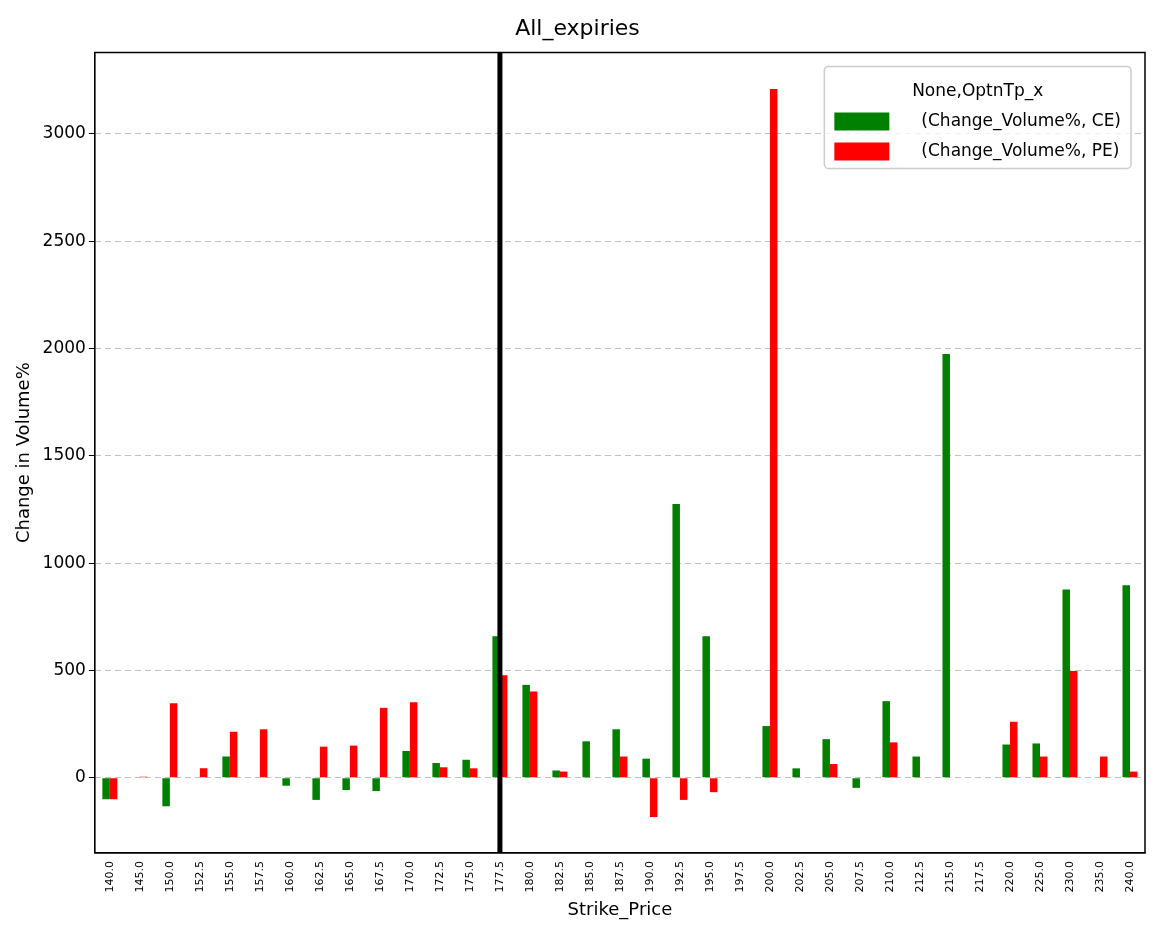 This screenshot has height=929, width=1161. I want to click on y-tick-label: 0, so click(80, 776).